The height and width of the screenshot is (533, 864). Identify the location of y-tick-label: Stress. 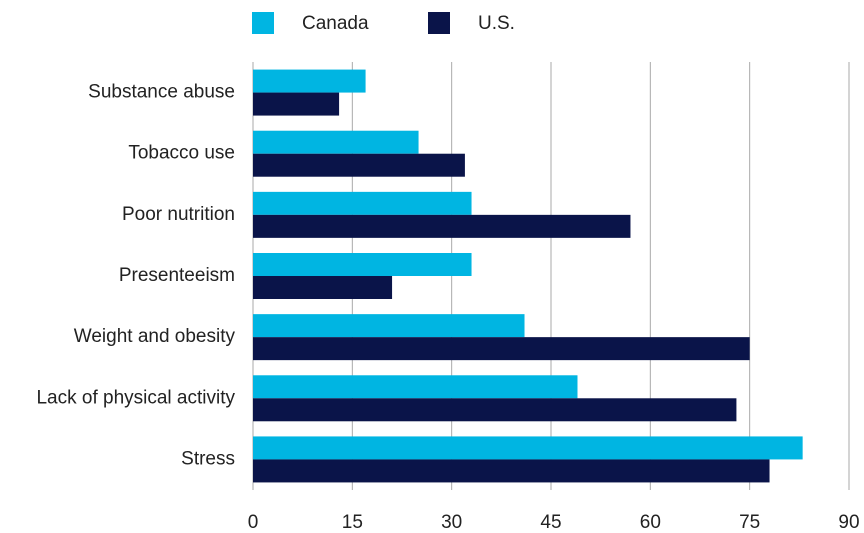
(208, 458).